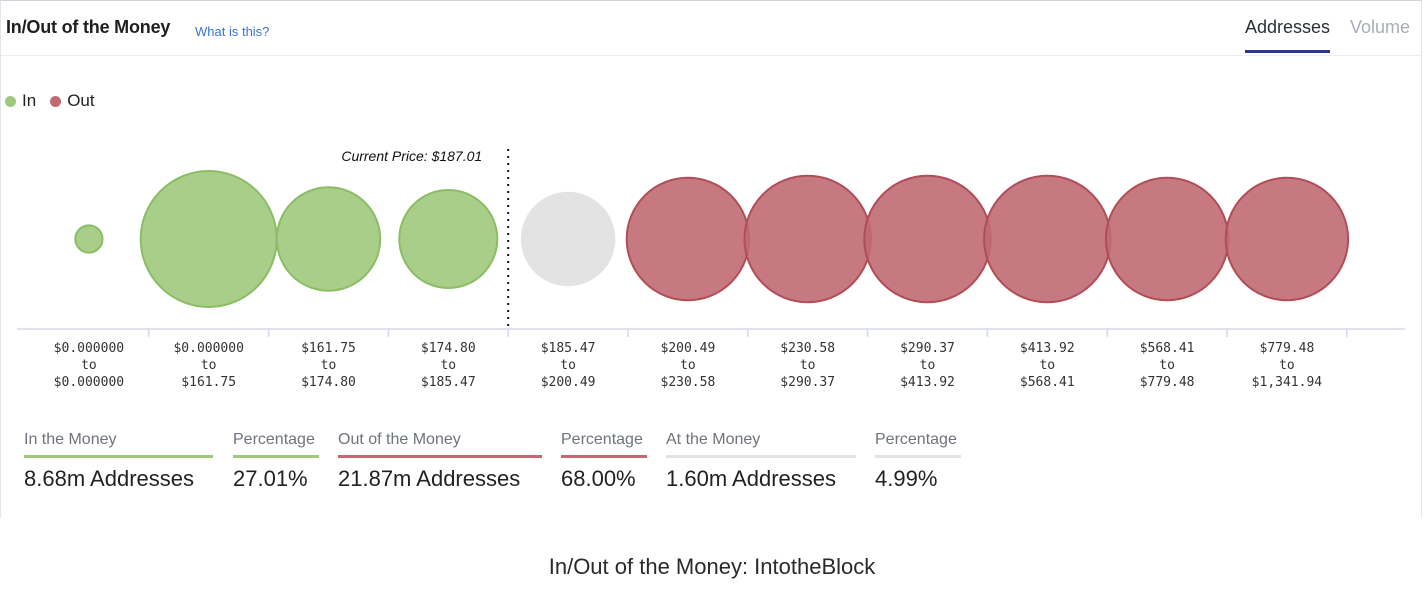  Describe the element at coordinates (906, 478) in the screenshot. I see `stat-value: 4.99%` at that location.